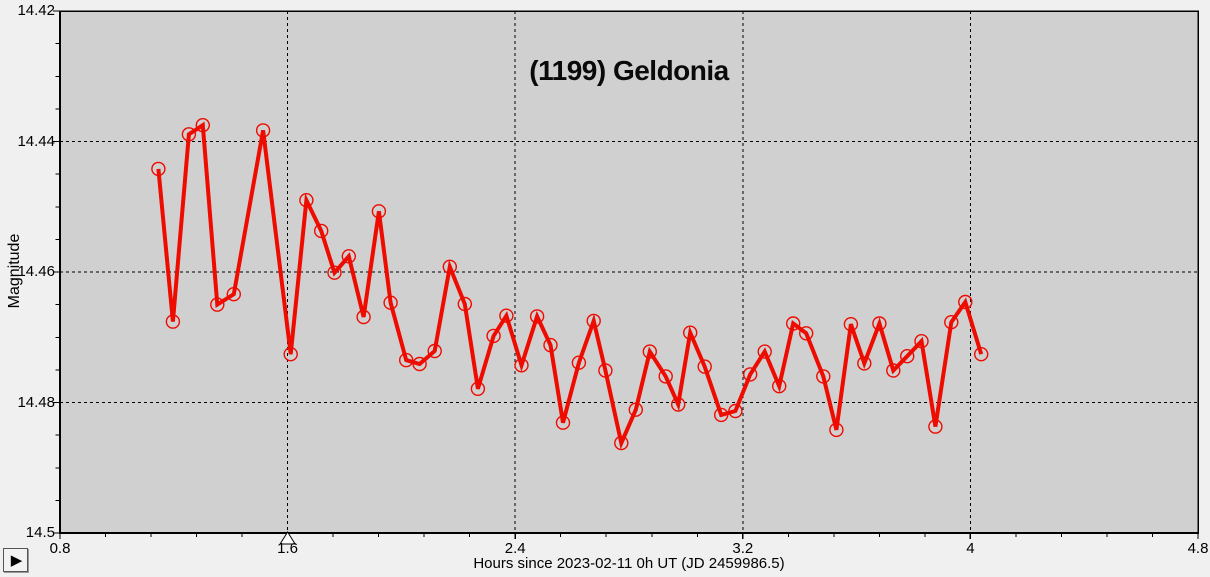 This screenshot has height=577, width=1210. I want to click on x-tick-label: 0.8, so click(60, 548).